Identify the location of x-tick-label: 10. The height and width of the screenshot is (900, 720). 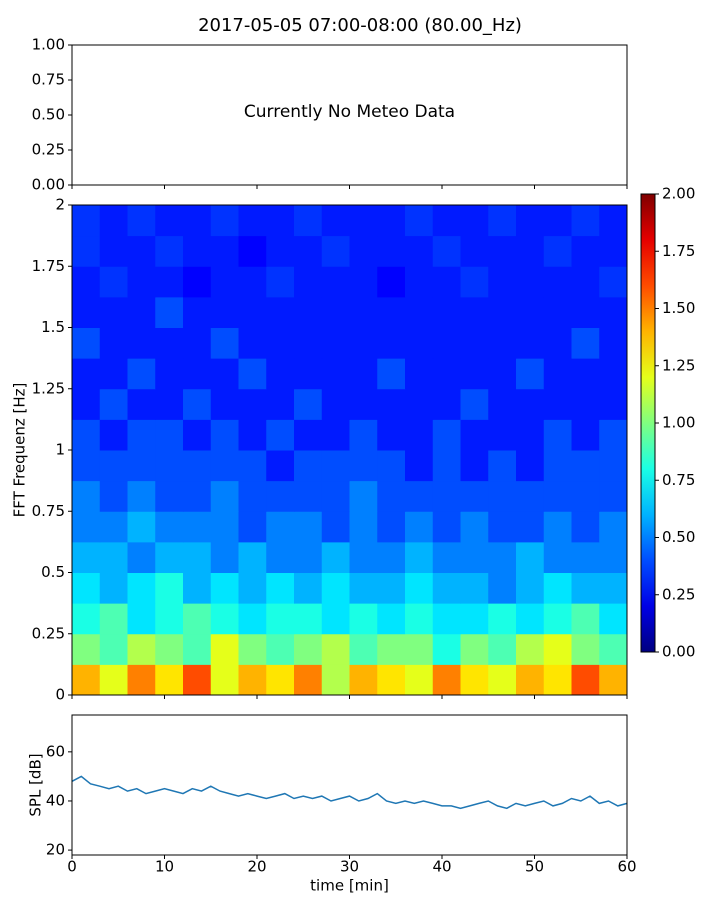
(164, 867).